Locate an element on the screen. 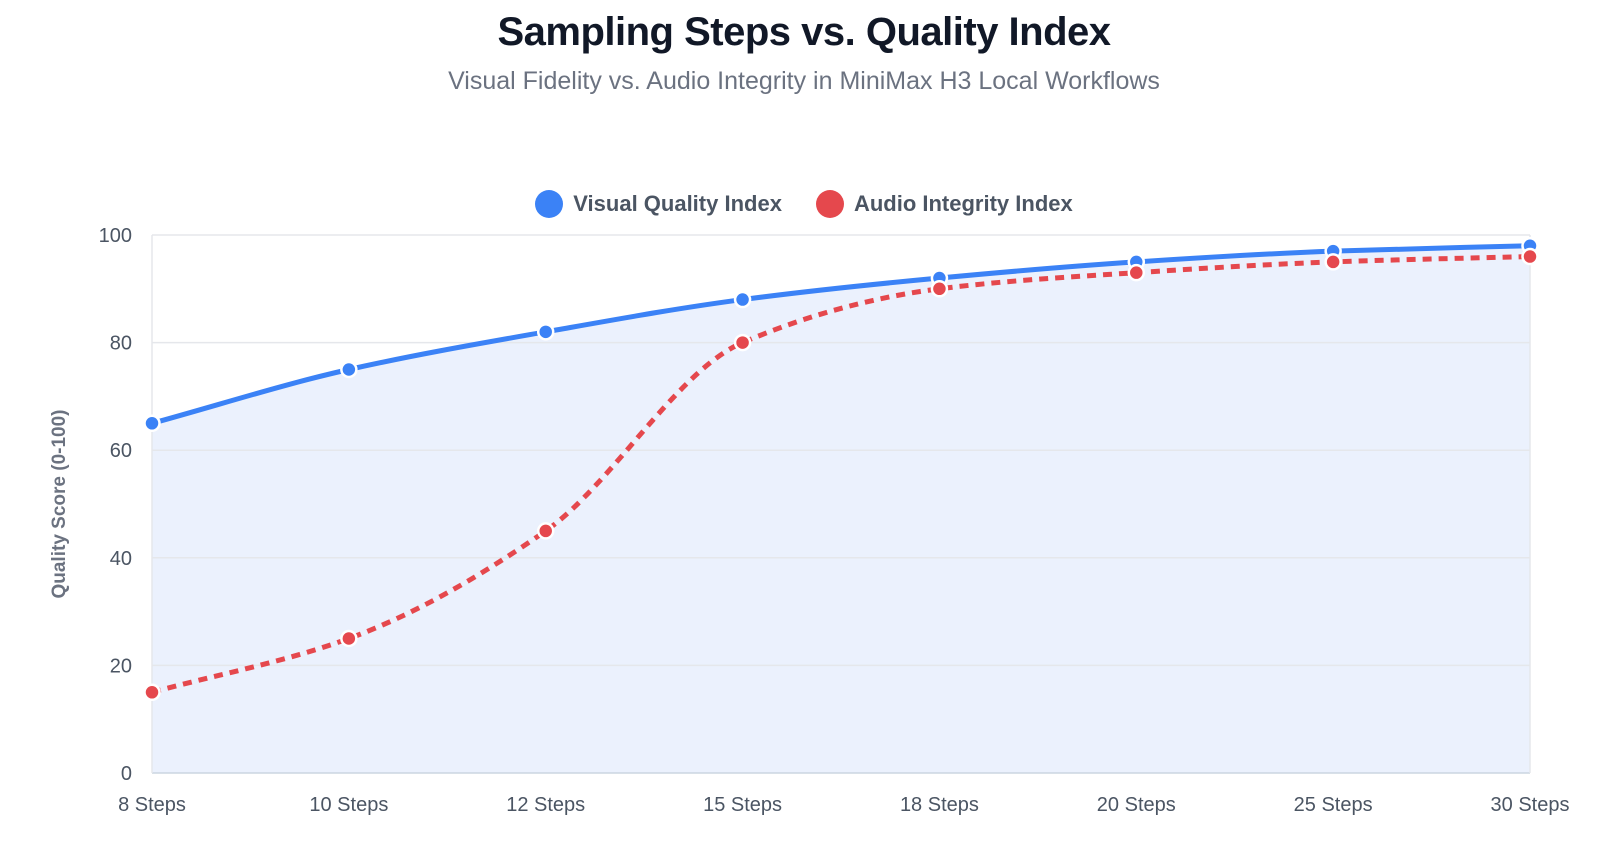 The height and width of the screenshot is (854, 1608). x-tick-label: 8 Steps is located at coordinates (152, 805).